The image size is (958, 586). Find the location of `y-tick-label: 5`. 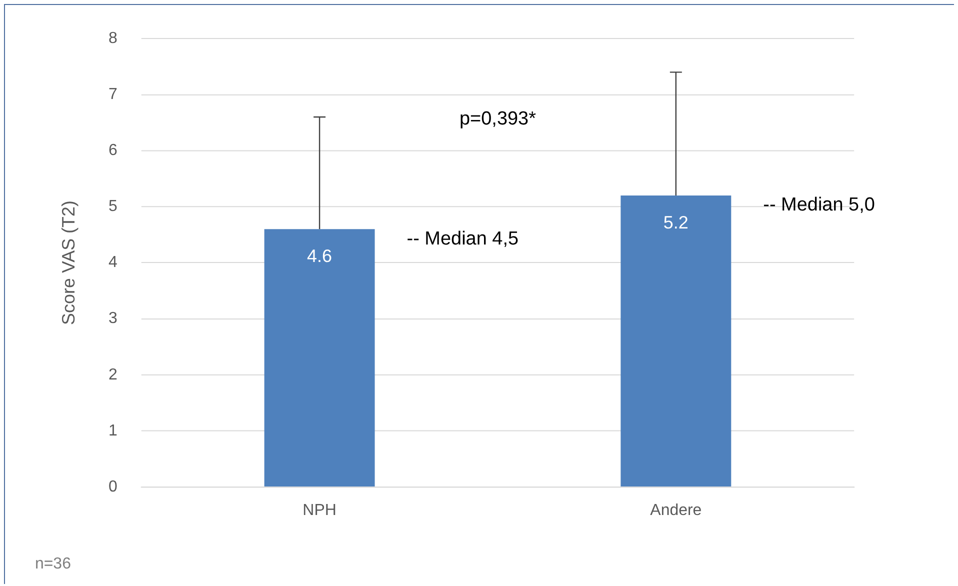

y-tick-label: 5 is located at coordinates (113, 207).